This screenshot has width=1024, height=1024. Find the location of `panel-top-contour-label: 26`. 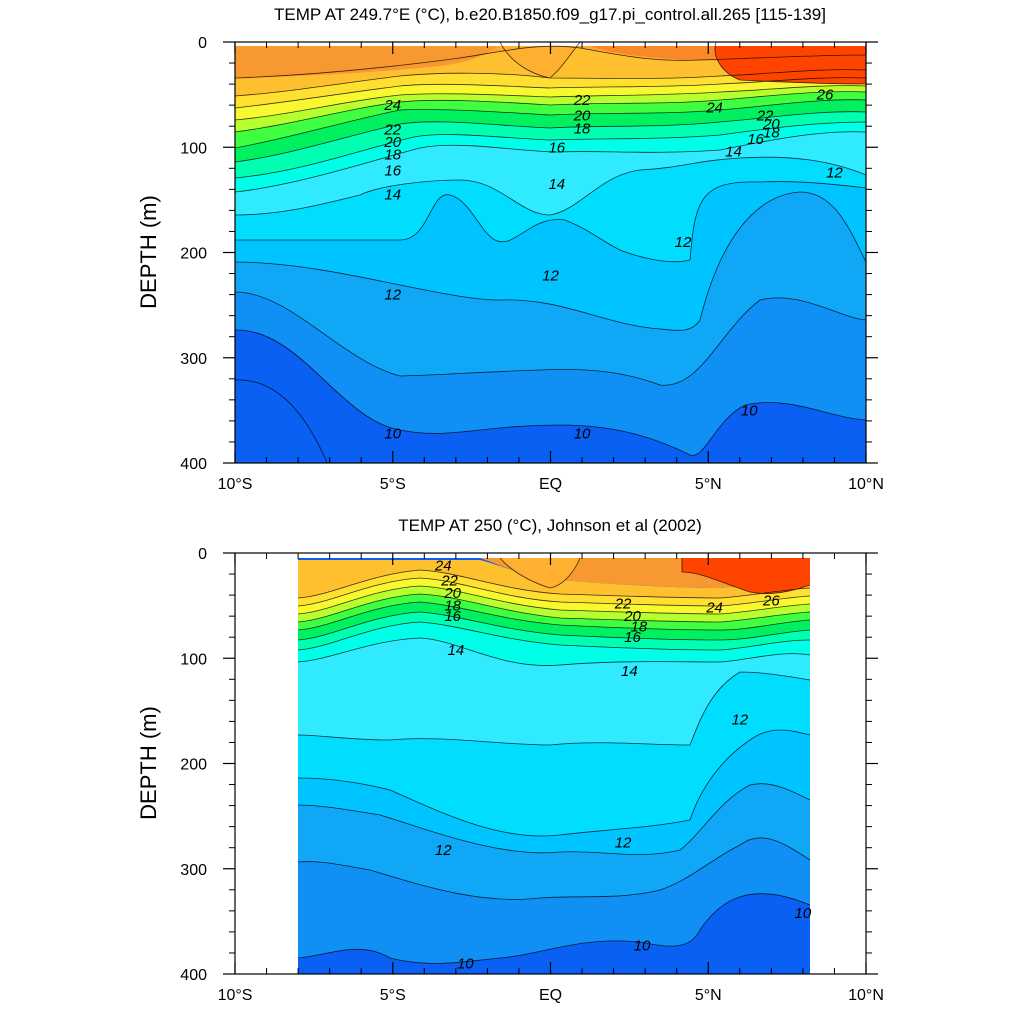

panel-top-contour-label: 26 is located at coordinates (825, 95).